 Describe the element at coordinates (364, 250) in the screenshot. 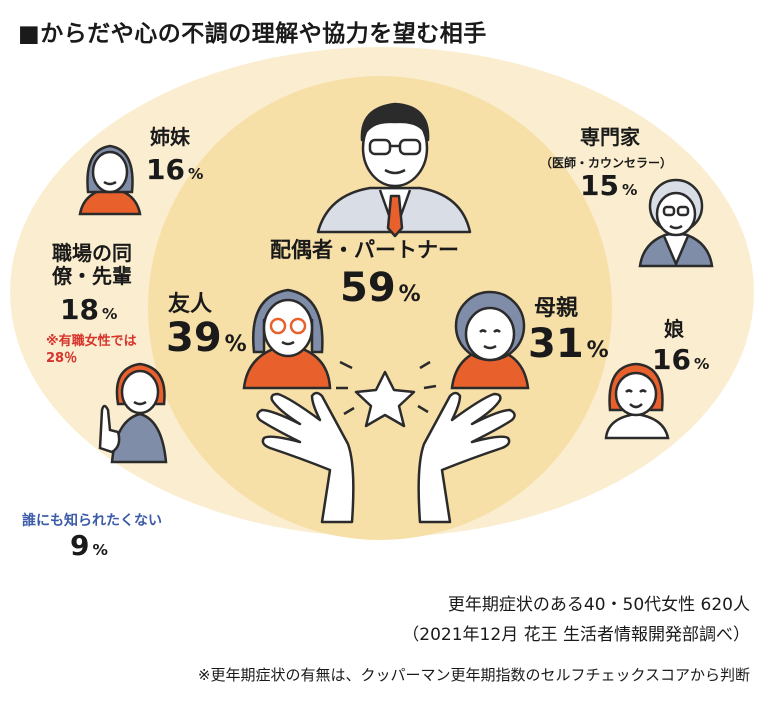

I see `label-spouse: 配偶者・パートナー` at that location.